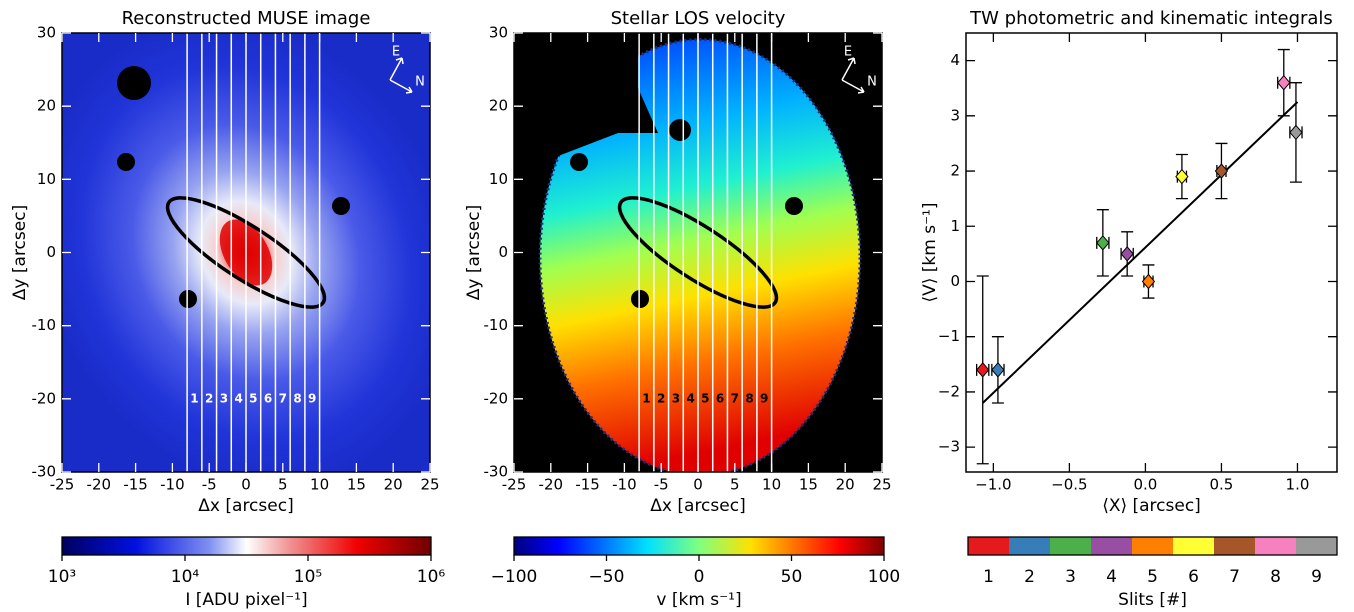 The width and height of the screenshot is (1354, 612). Describe the element at coordinates (1234, 577) in the screenshot. I see `colorbar-tick-label: 7` at that location.